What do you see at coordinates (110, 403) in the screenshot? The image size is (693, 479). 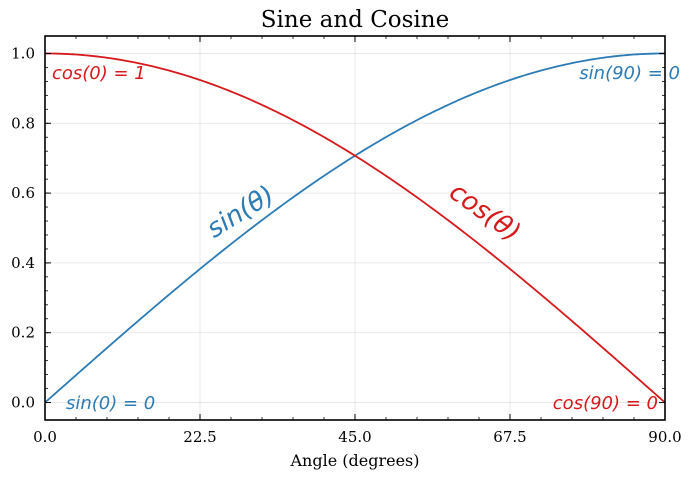 I see `annotation-sin0: sin(0) = 0` at bounding box center [110, 403].